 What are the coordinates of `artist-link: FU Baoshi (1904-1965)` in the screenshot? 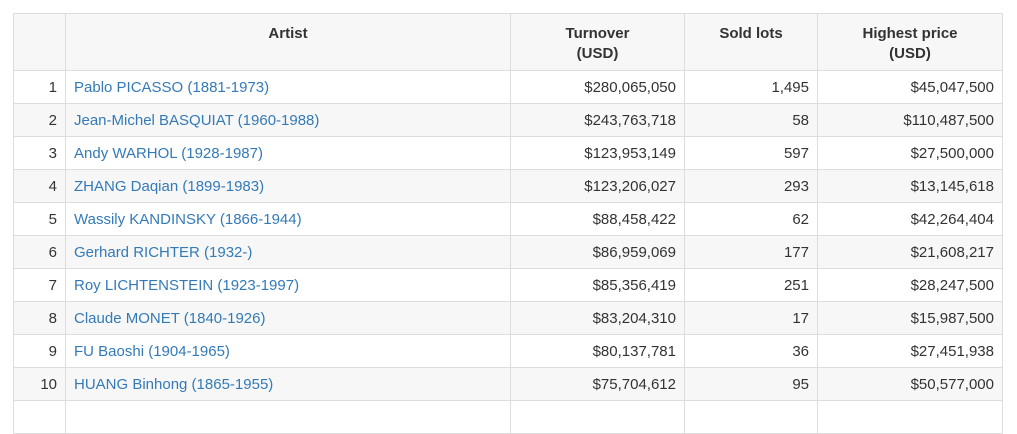 It's located at (152, 351).